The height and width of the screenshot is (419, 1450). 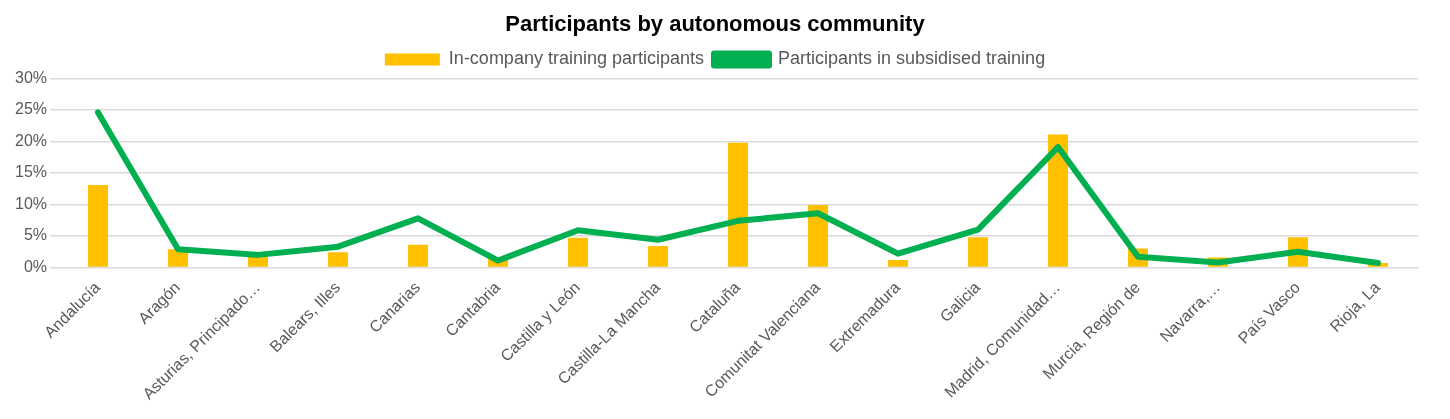 I want to click on y-tick-label: 0%, so click(x=35, y=266).